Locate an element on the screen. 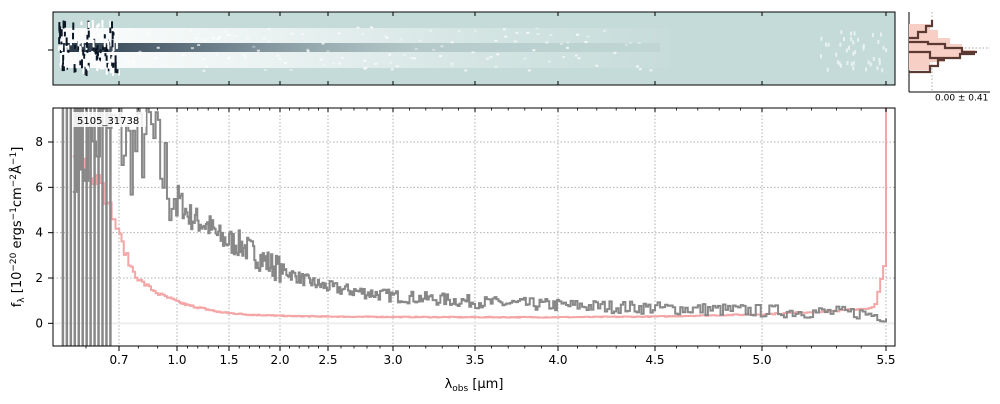  y-axis-label: fλ [10−20 ergs−1cm−2Å−1] is located at coordinates (18, 227).